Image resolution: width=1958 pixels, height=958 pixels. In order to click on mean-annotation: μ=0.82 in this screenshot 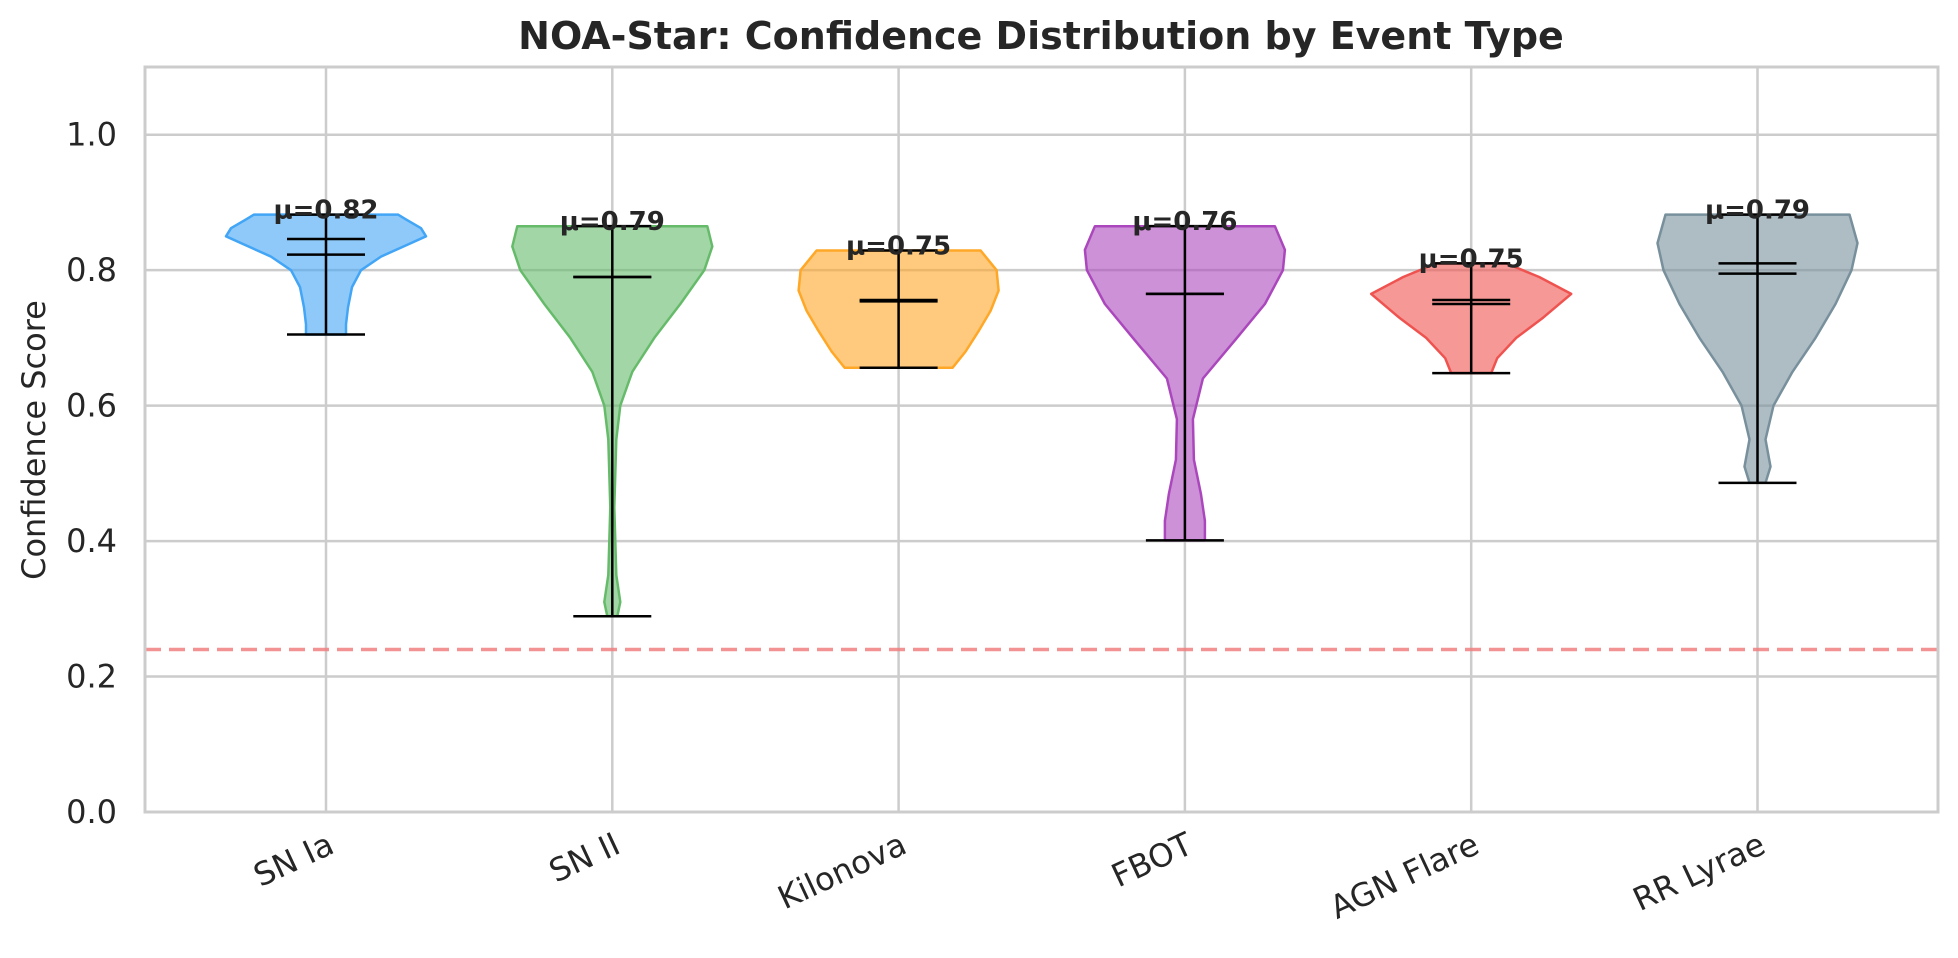, I will do `click(325, 211)`.